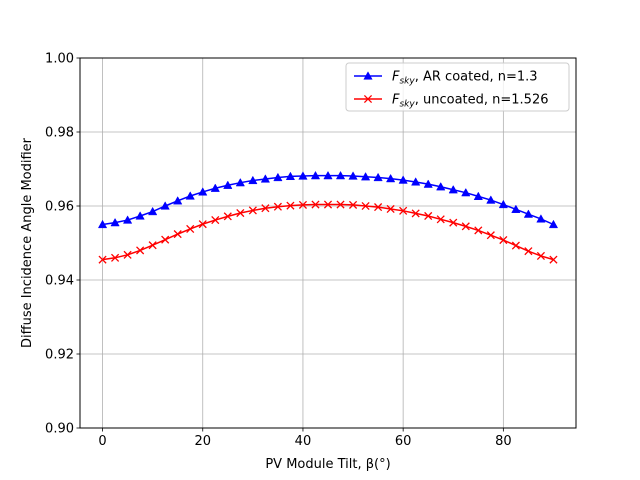  I want to click on y-tick-label: 0.98, so click(59, 133).